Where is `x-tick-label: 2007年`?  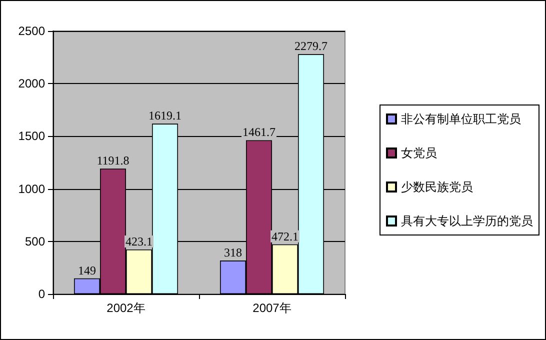
x-tick-label: 2007年 is located at coordinates (272, 308).